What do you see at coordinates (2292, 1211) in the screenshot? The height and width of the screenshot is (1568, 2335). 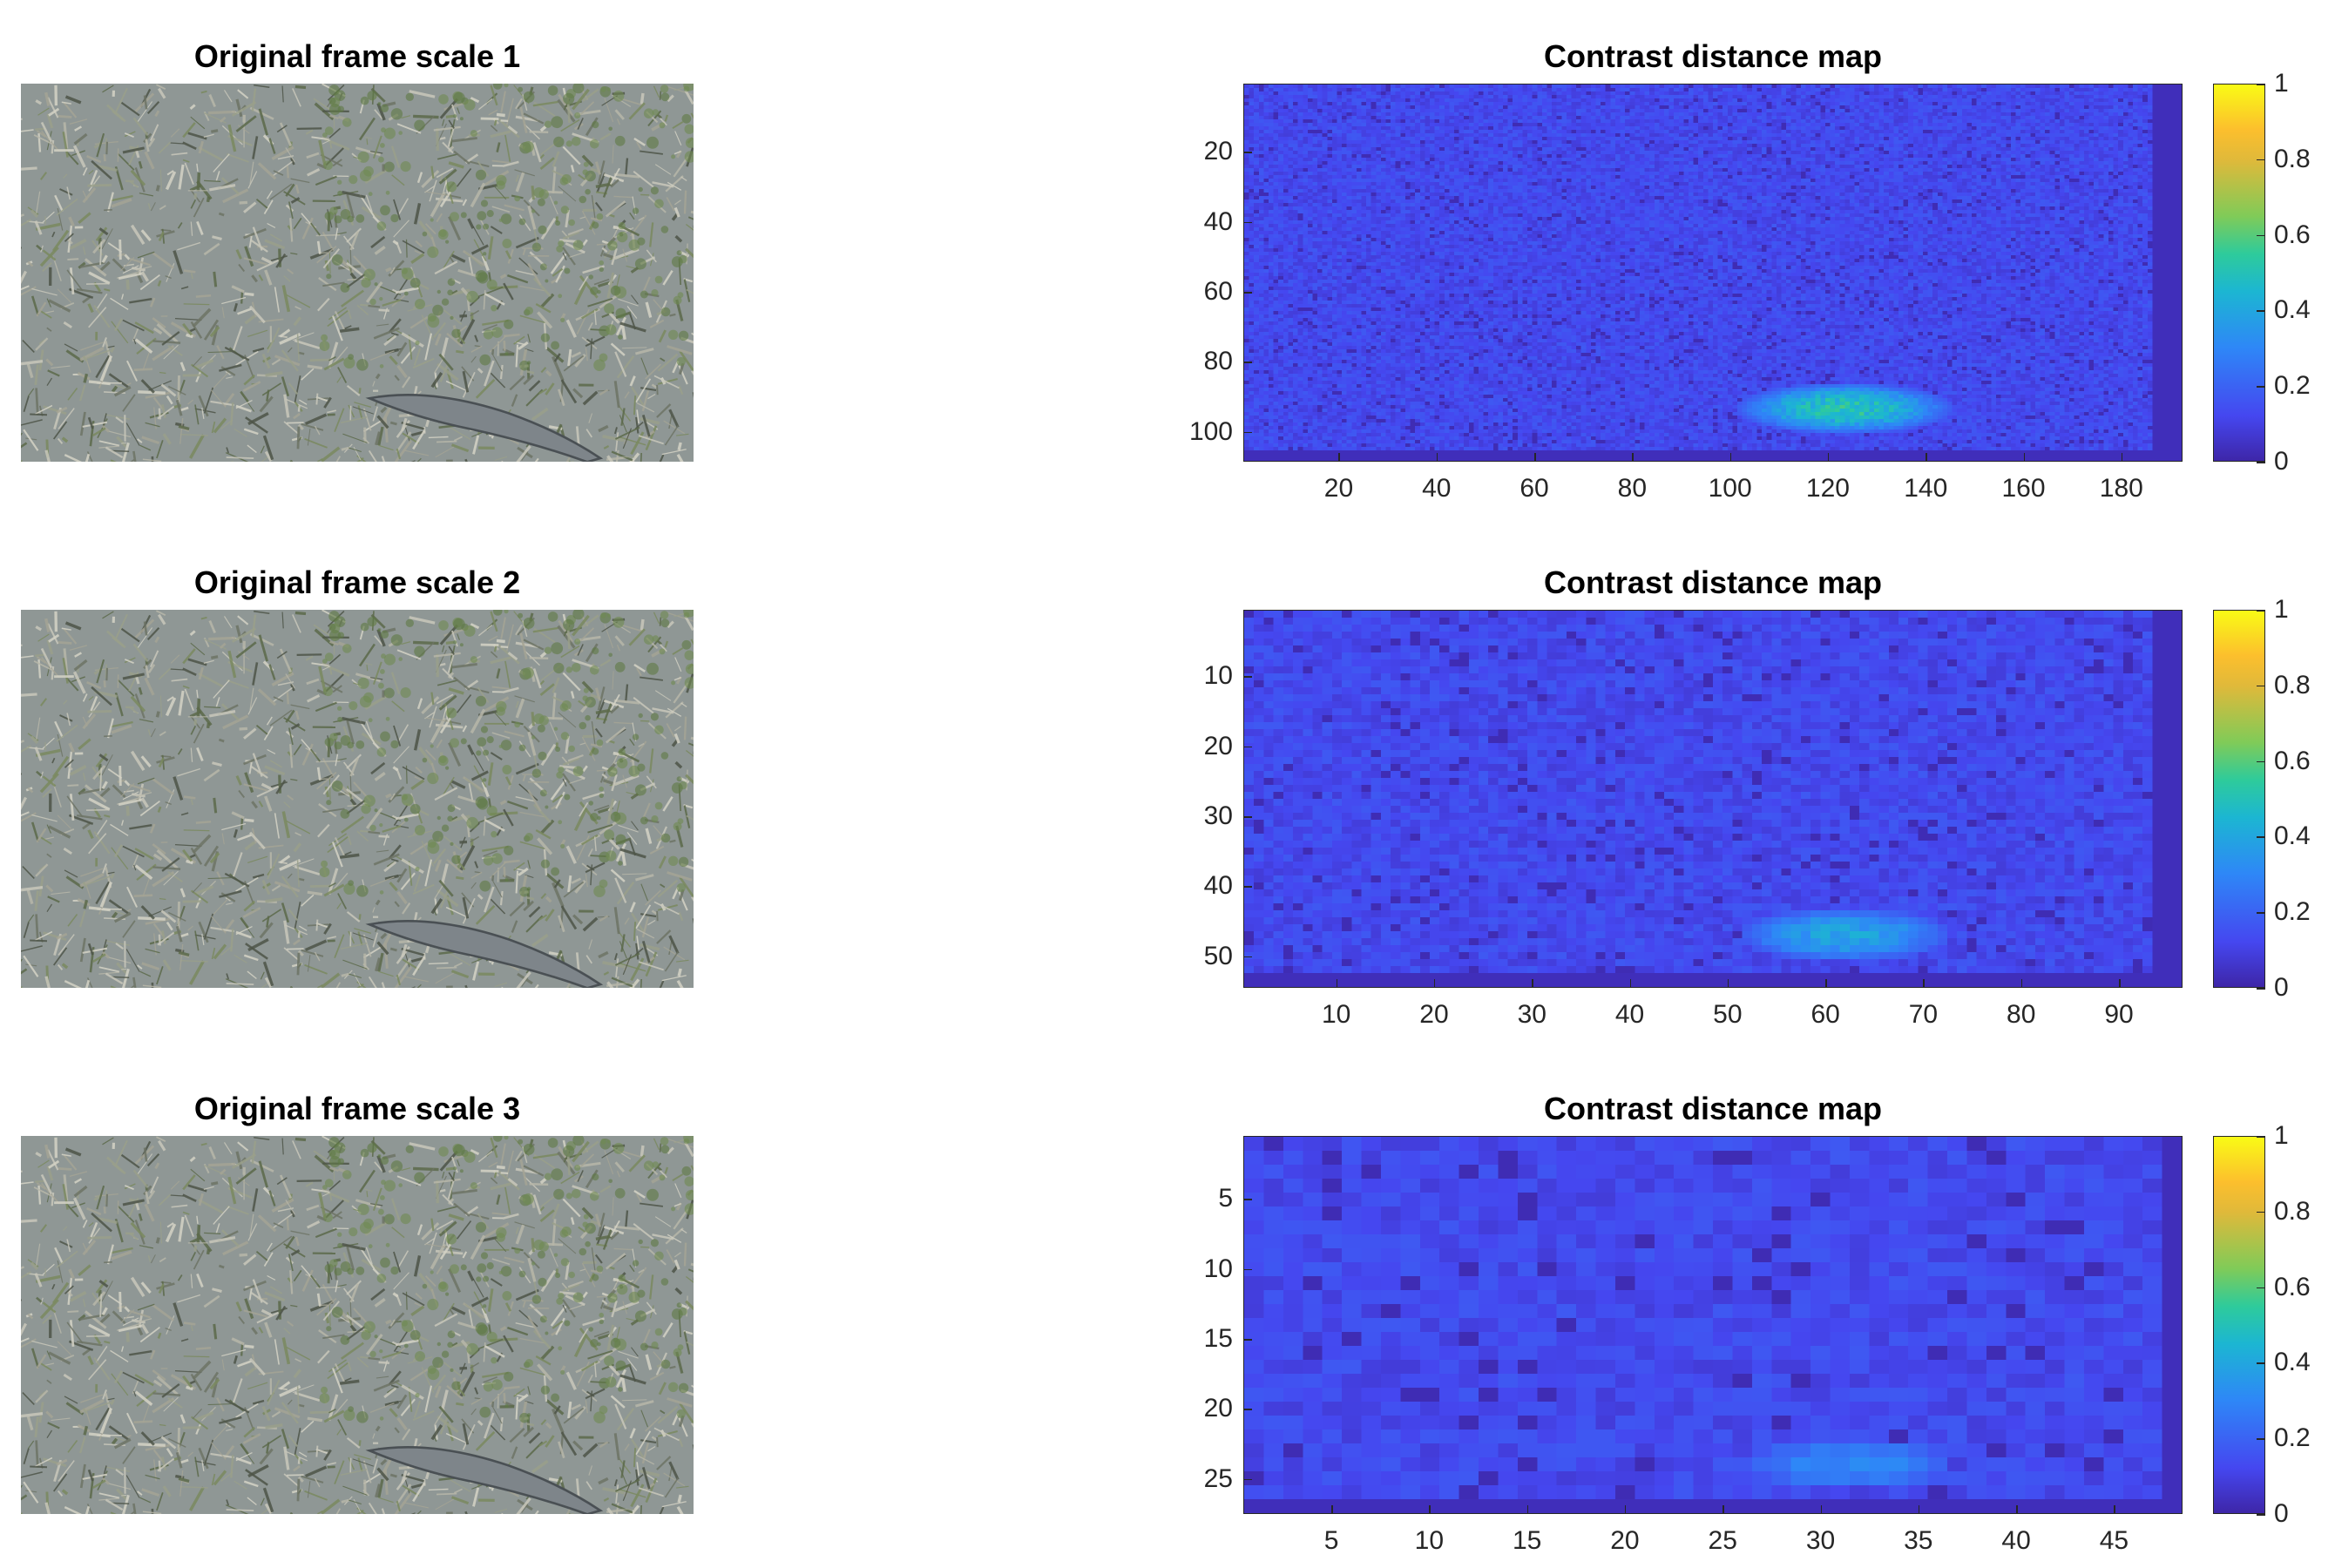 I see `colorbar-3-tick-label: 0.8` at bounding box center [2292, 1211].